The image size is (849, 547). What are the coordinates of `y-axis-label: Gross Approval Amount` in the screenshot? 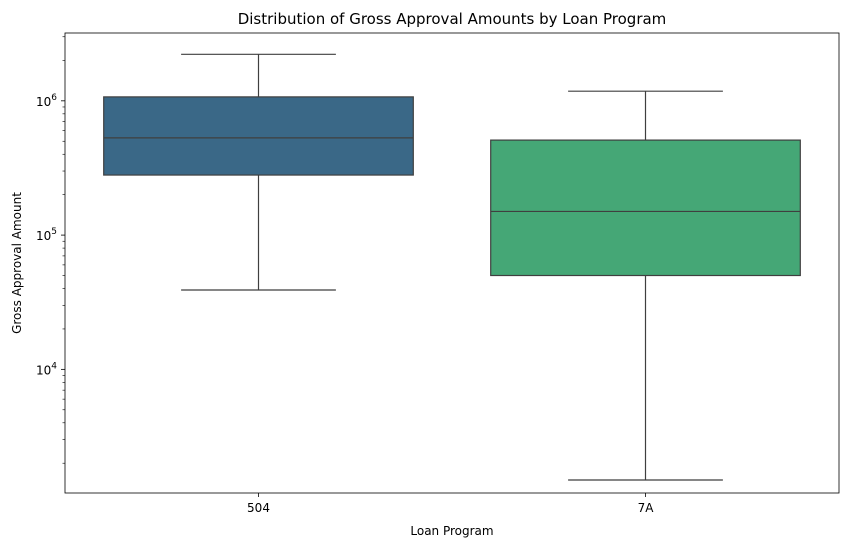 It's located at (17, 263).